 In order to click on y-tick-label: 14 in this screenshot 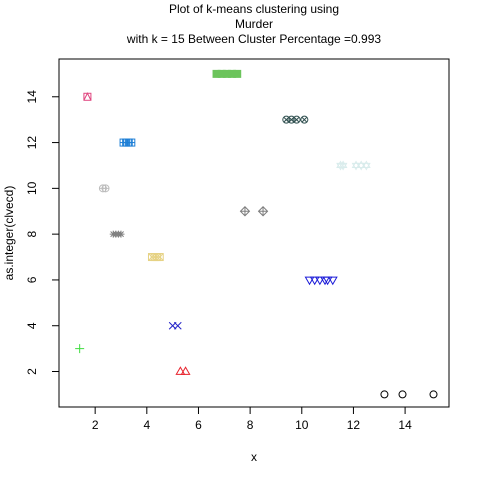, I will do `click(32, 97)`.